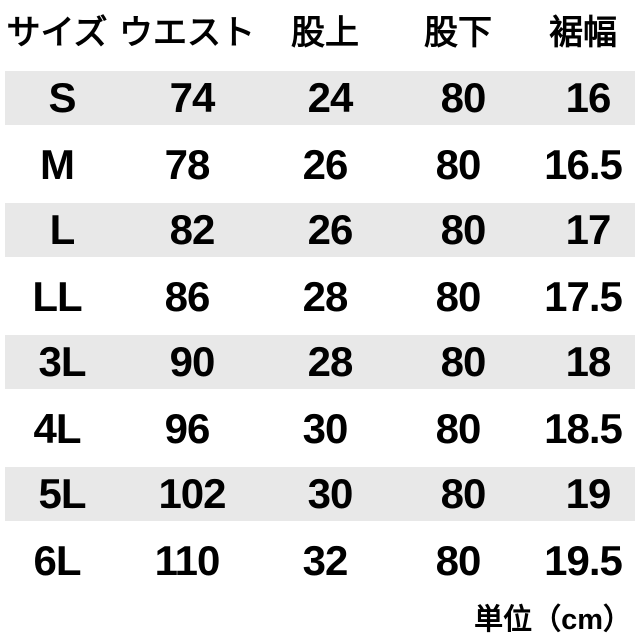 This screenshot has width=640, height=640. I want to click on cell-size: 6L, so click(57, 560).